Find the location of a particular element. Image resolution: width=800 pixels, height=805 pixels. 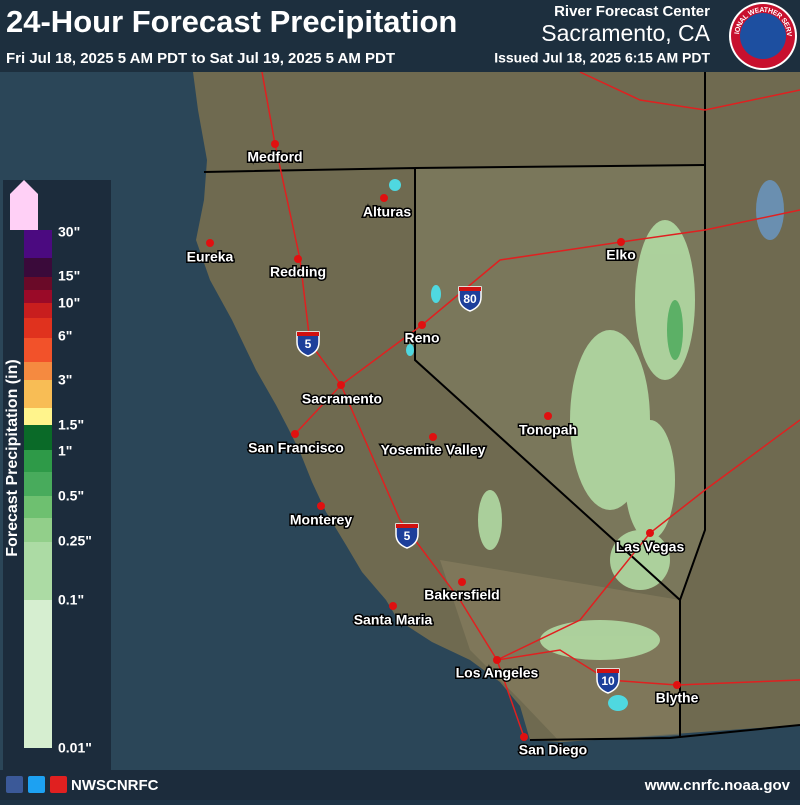

center-label: River Forecast Center is located at coordinates (632, 11).